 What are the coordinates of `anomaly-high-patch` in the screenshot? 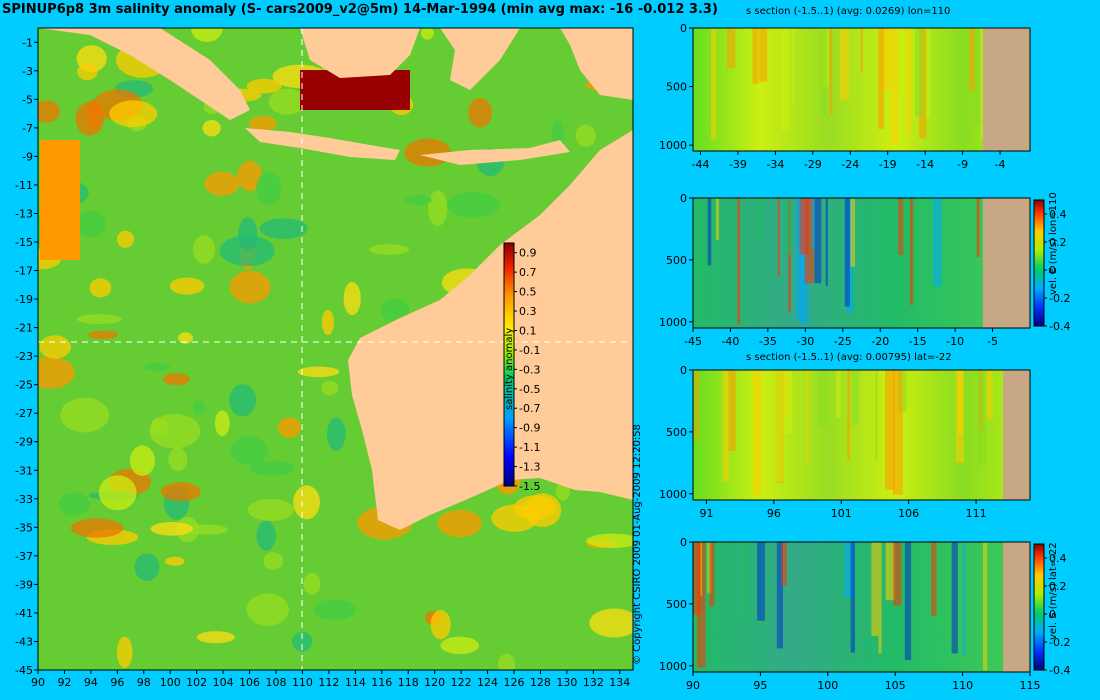 It's located at (60, 200).